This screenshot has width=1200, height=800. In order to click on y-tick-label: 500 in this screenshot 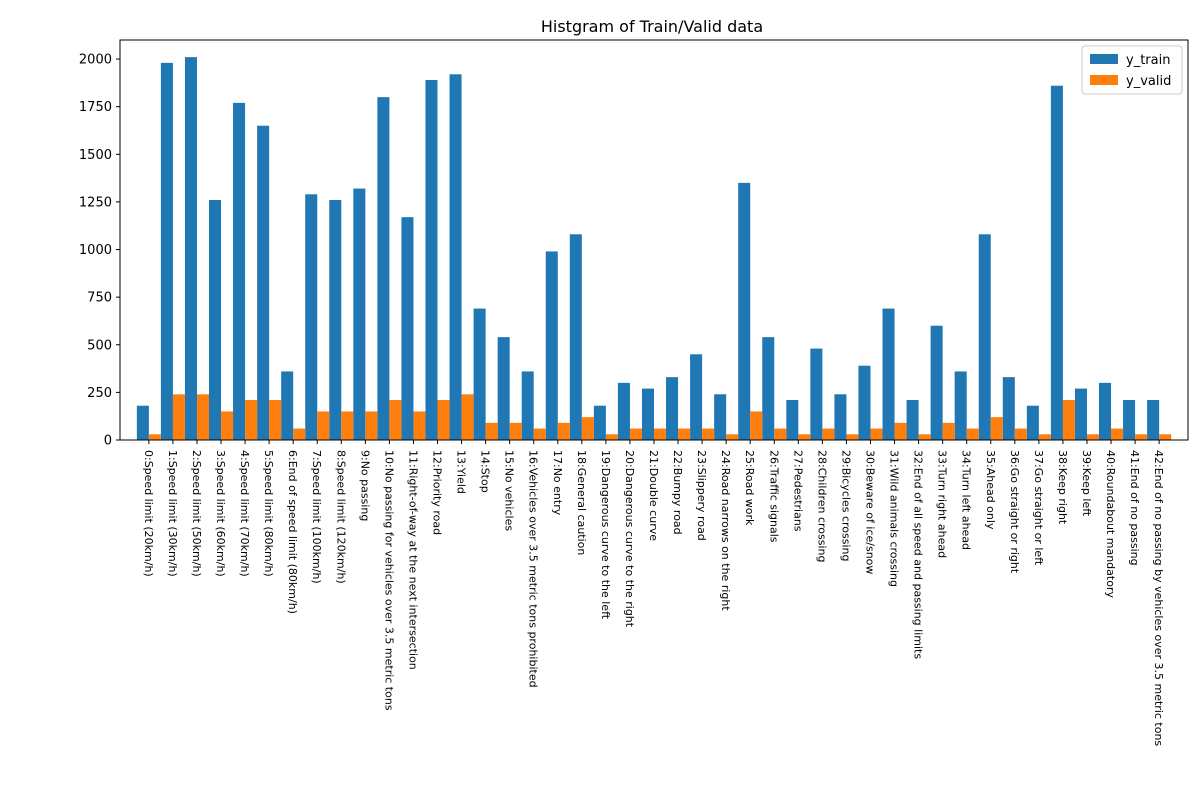, I will do `click(99, 345)`.